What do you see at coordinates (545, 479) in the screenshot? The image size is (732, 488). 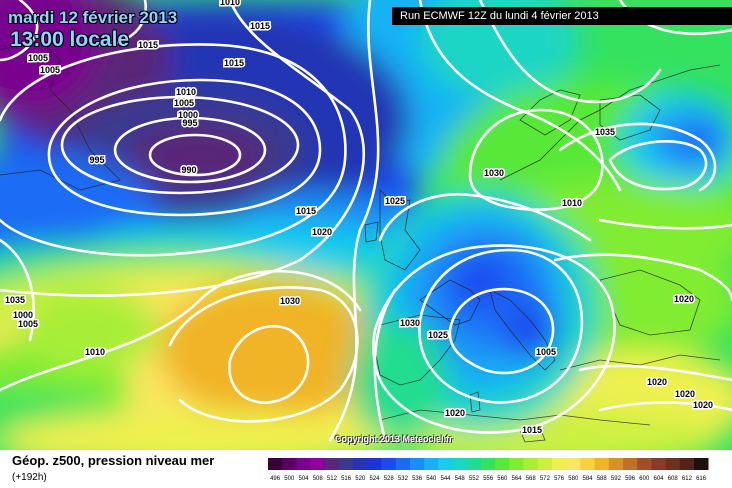 I see `legend-value: 572` at bounding box center [545, 479].